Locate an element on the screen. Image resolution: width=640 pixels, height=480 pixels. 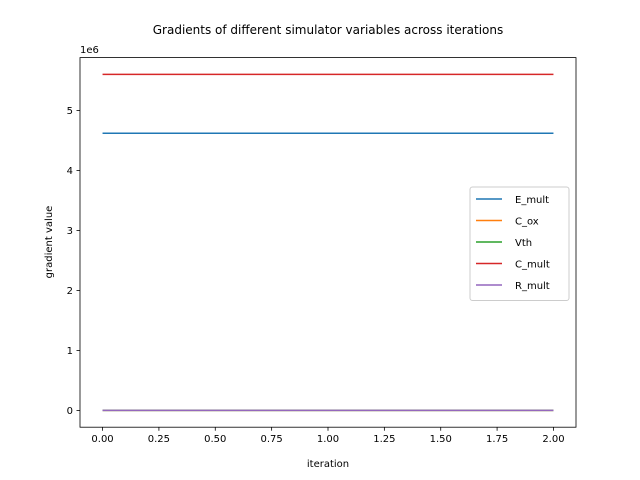
legend-label-r-mult: R_mult is located at coordinates (532, 286).